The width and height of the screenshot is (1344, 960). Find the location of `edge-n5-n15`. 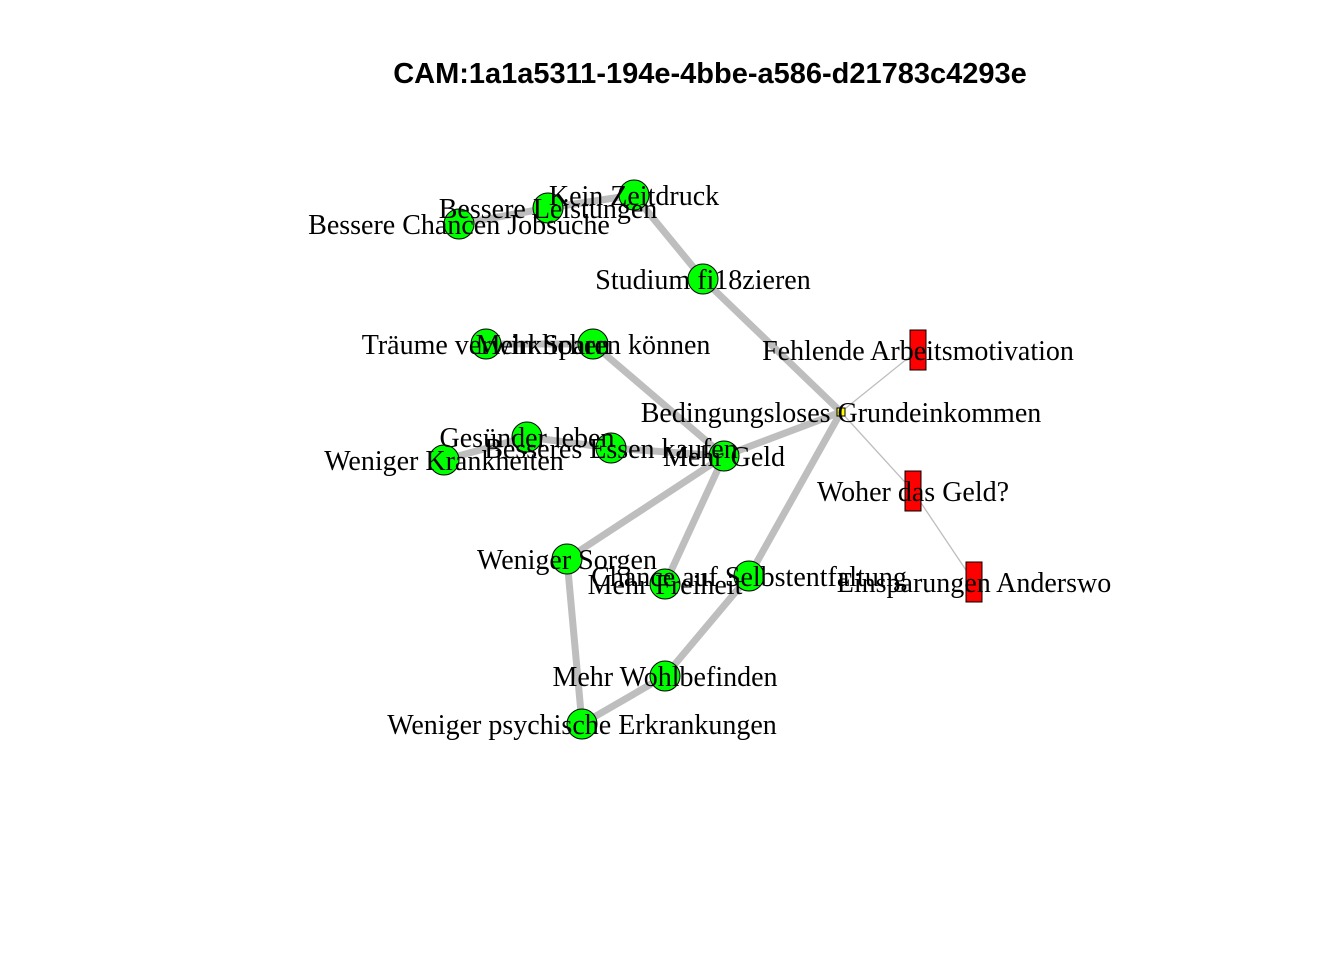

edge-n5-n15 is located at coordinates (645, 507).